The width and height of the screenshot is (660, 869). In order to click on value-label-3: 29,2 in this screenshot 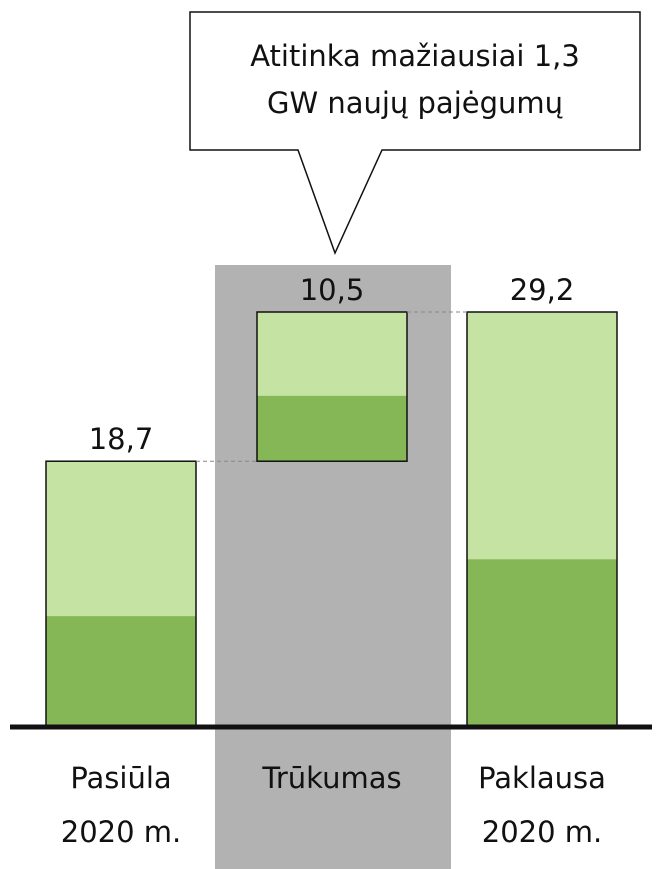, I will do `click(542, 290)`.